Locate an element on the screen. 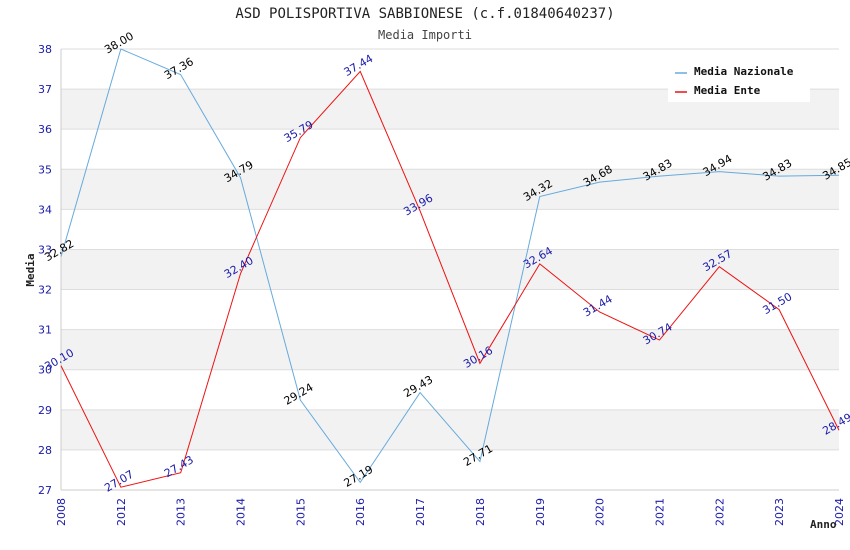 Image resolution: width=850 pixels, height=550 pixels. x-axis-label: Anno is located at coordinates (823, 524).